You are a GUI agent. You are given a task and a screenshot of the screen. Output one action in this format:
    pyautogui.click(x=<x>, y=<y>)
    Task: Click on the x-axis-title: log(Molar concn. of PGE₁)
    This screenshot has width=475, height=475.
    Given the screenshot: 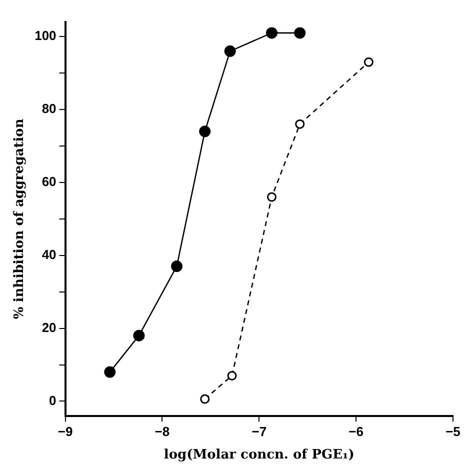 What is the action you would take?
    pyautogui.click(x=259, y=455)
    